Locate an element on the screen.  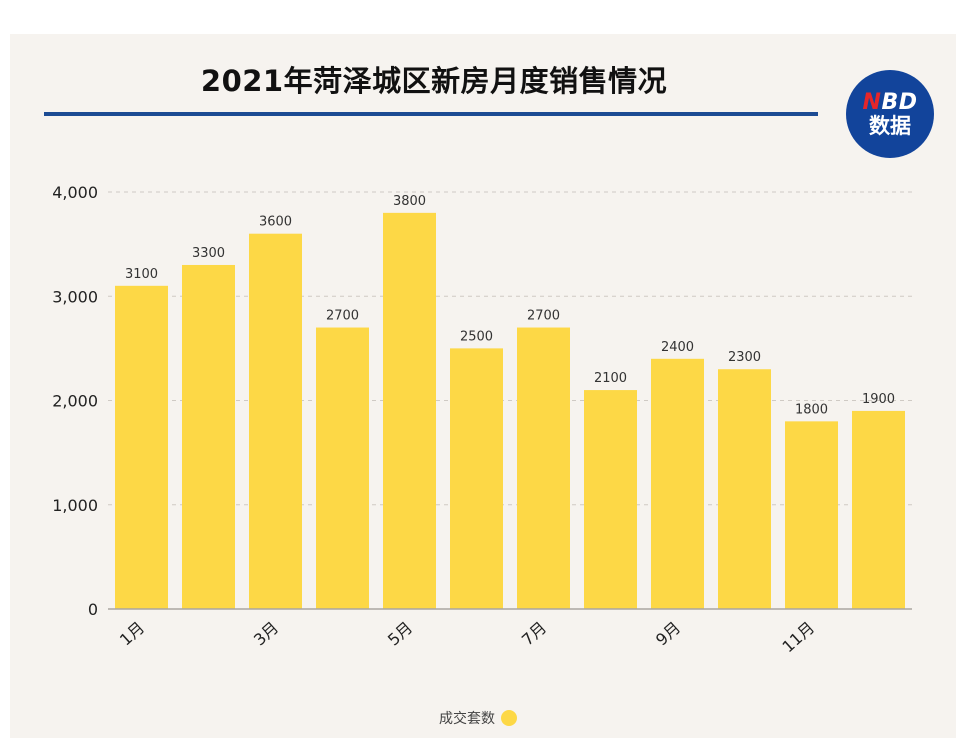
logo-line1: NBD is located at coordinates (890, 102).